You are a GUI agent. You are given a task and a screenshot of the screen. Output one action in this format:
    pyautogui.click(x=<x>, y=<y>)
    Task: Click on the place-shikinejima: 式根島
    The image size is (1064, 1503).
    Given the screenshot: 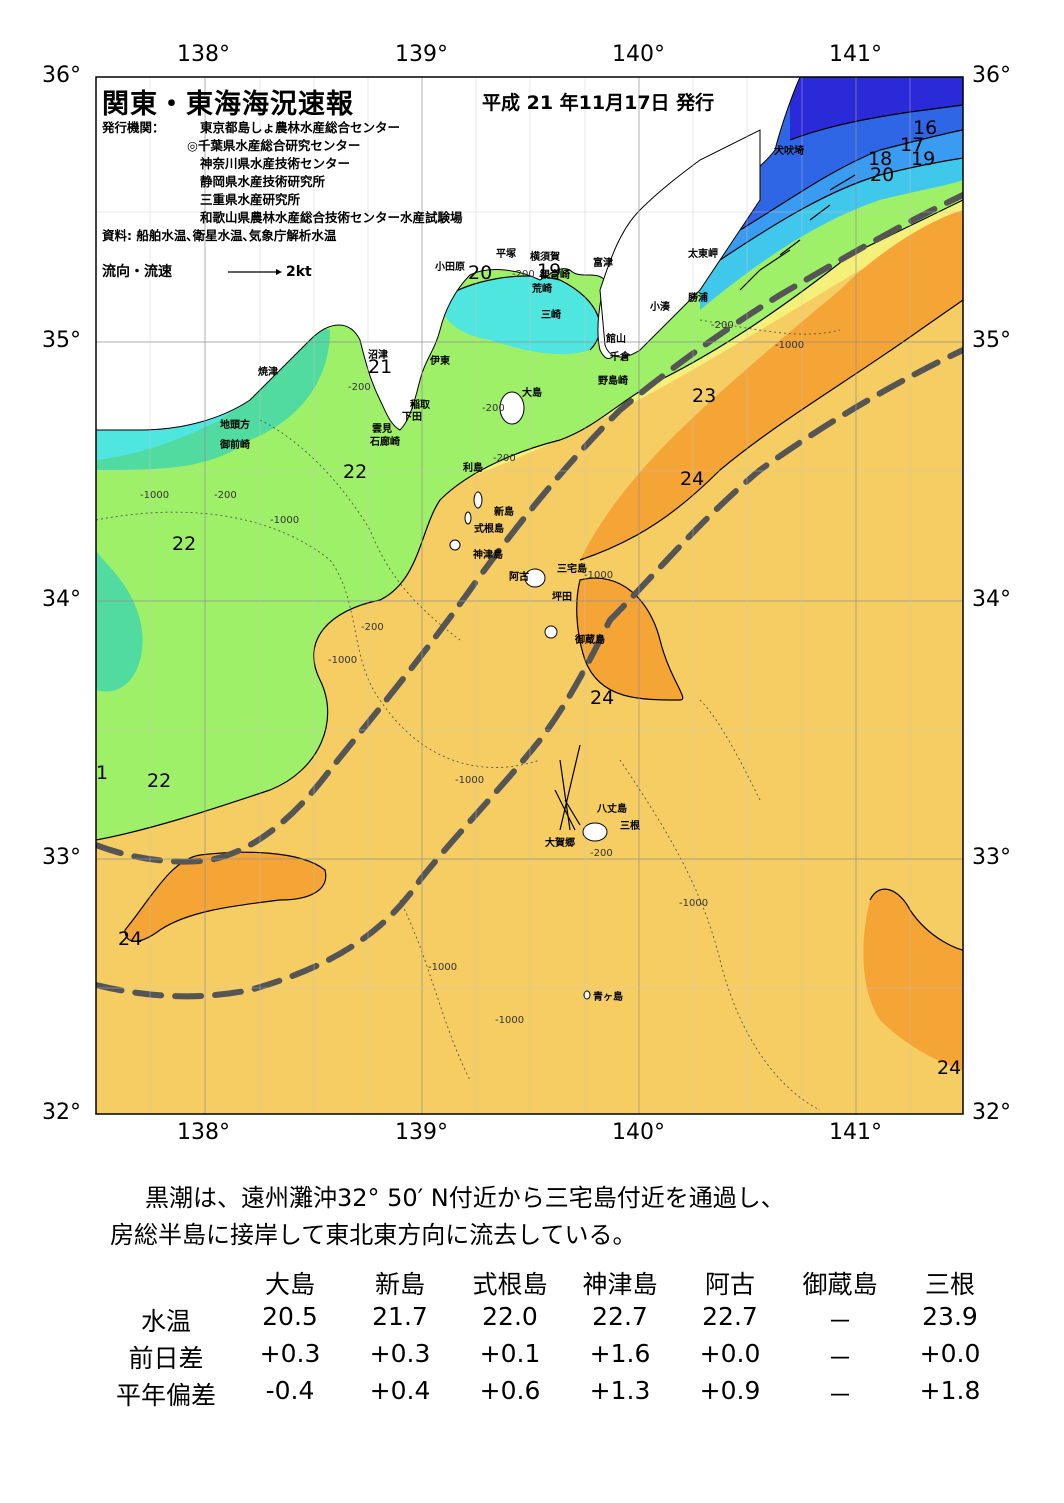 What is the action you would take?
    pyautogui.click(x=489, y=529)
    